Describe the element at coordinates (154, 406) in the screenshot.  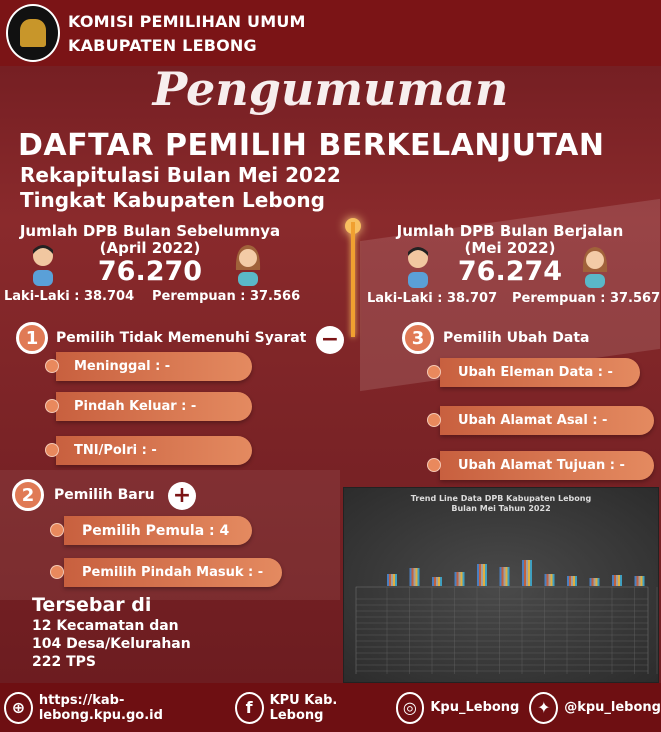
I see `item-pindah-keluar: Pindah Keluar : -` at that location.